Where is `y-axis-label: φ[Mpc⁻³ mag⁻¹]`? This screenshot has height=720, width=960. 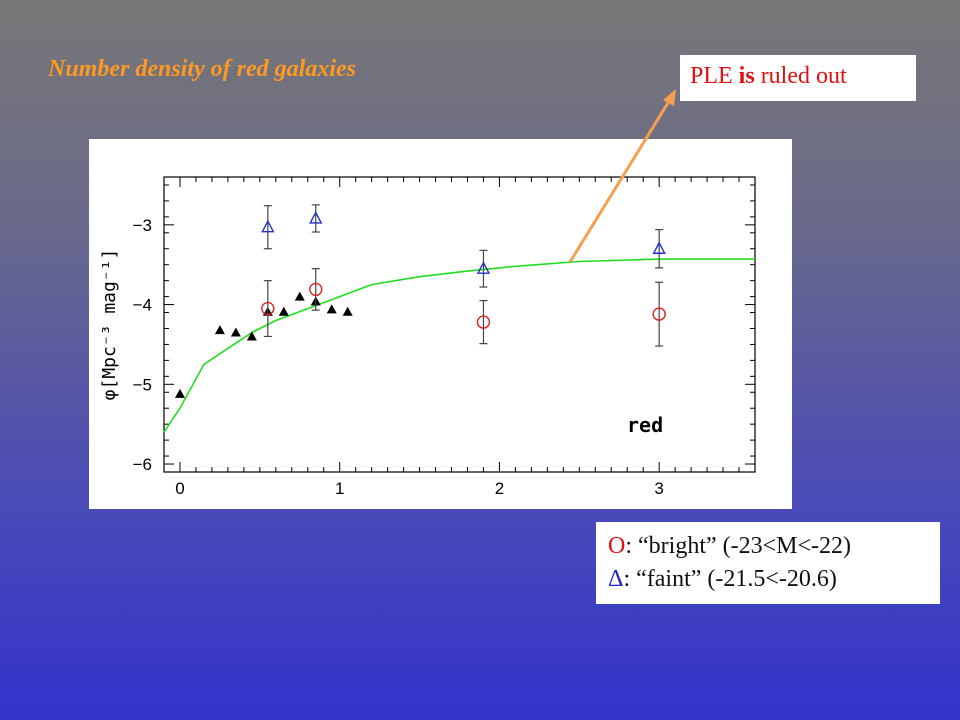 y-axis-label: φ[Mpc⁻³ mag⁻¹] is located at coordinates (109, 325).